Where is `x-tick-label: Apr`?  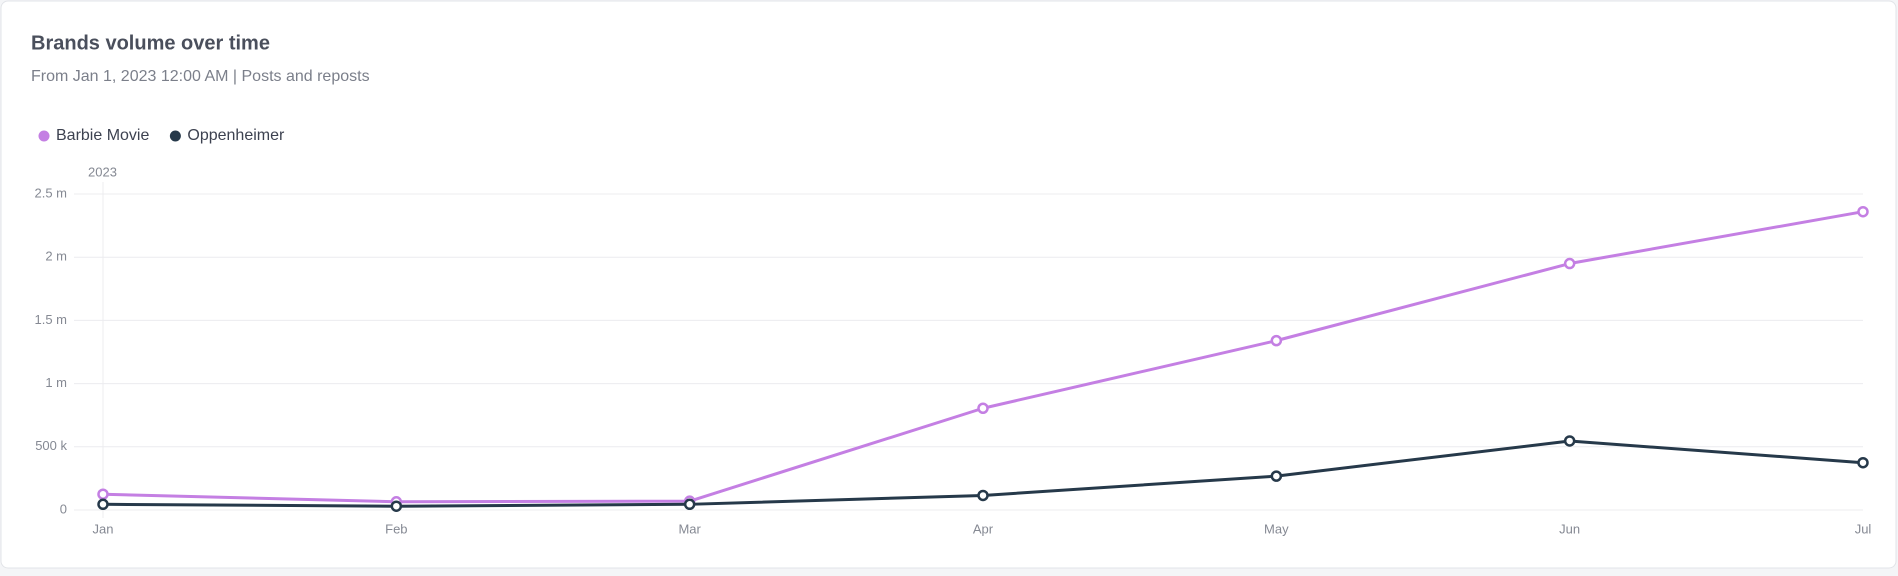
x-tick-label: Apr is located at coordinates (983, 528).